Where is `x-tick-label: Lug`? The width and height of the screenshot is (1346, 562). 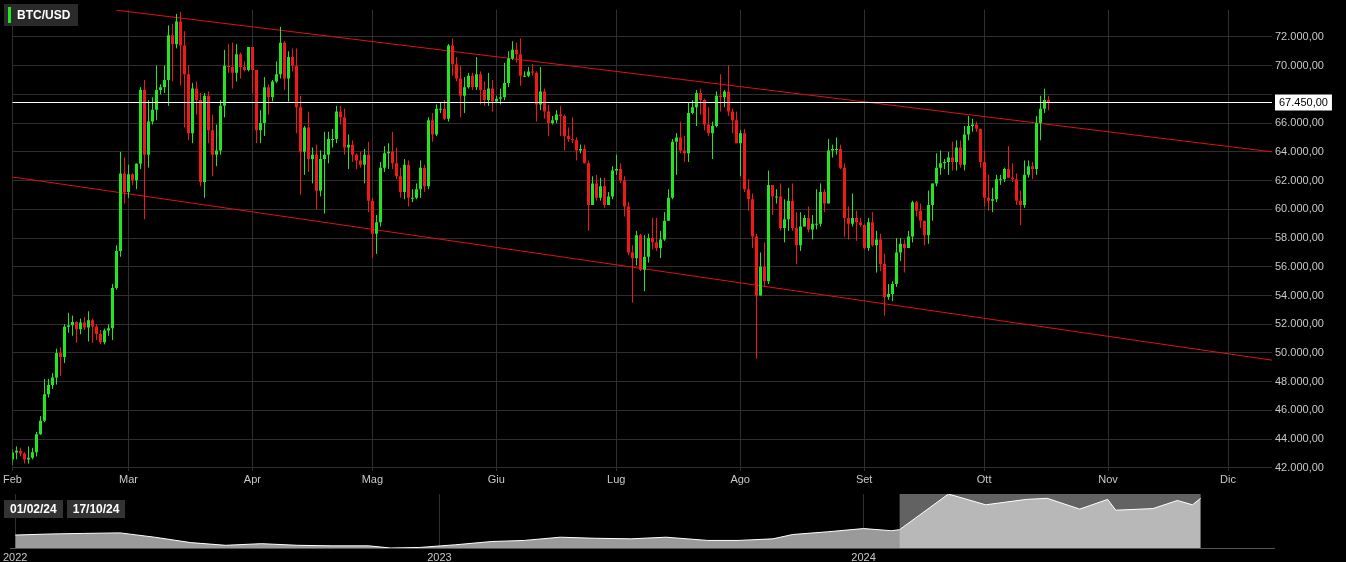 x-tick-label: Lug is located at coordinates (616, 479).